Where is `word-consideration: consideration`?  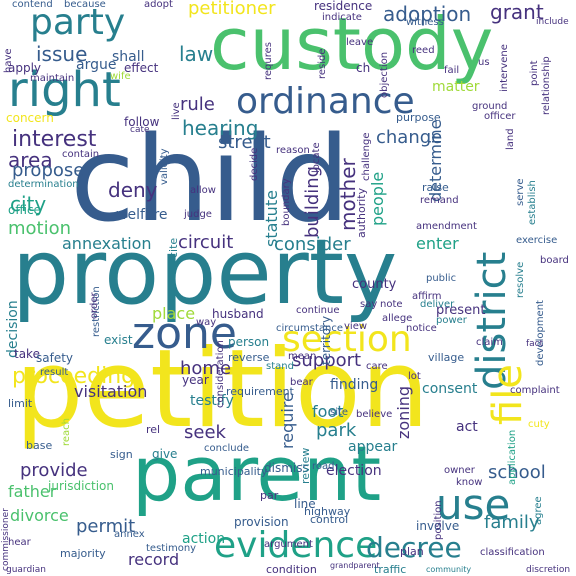
word-consideration: consideration is located at coordinates (220, 374).